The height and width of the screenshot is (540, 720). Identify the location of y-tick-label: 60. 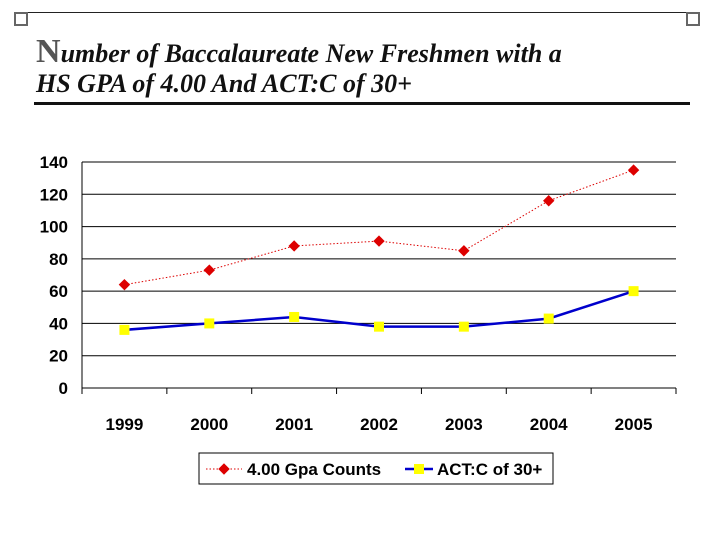
(58, 291).